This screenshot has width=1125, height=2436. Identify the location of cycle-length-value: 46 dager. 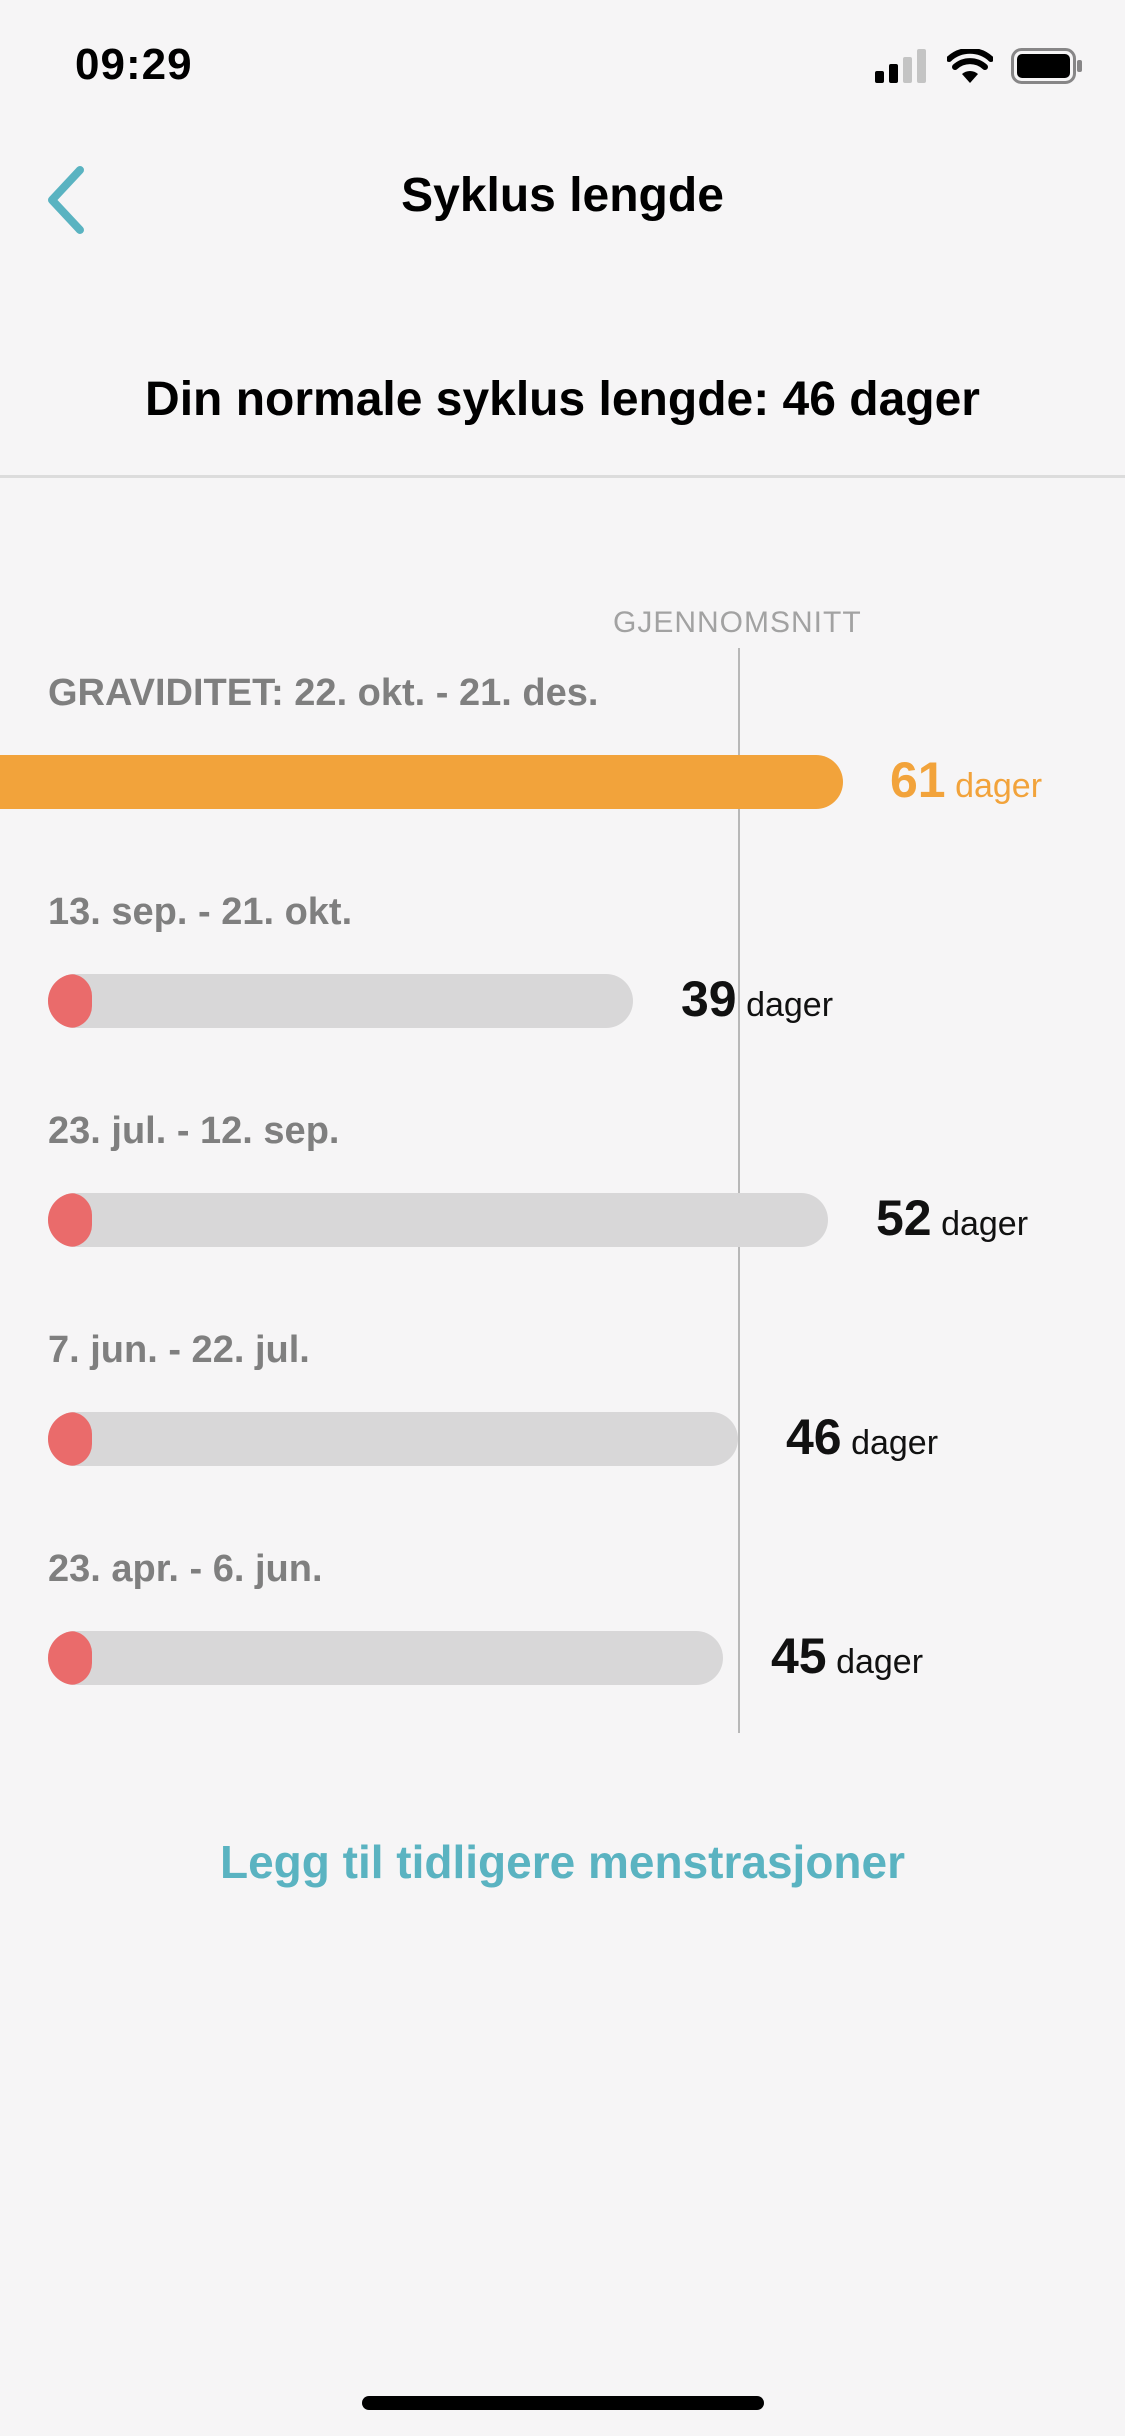
(862, 1437).